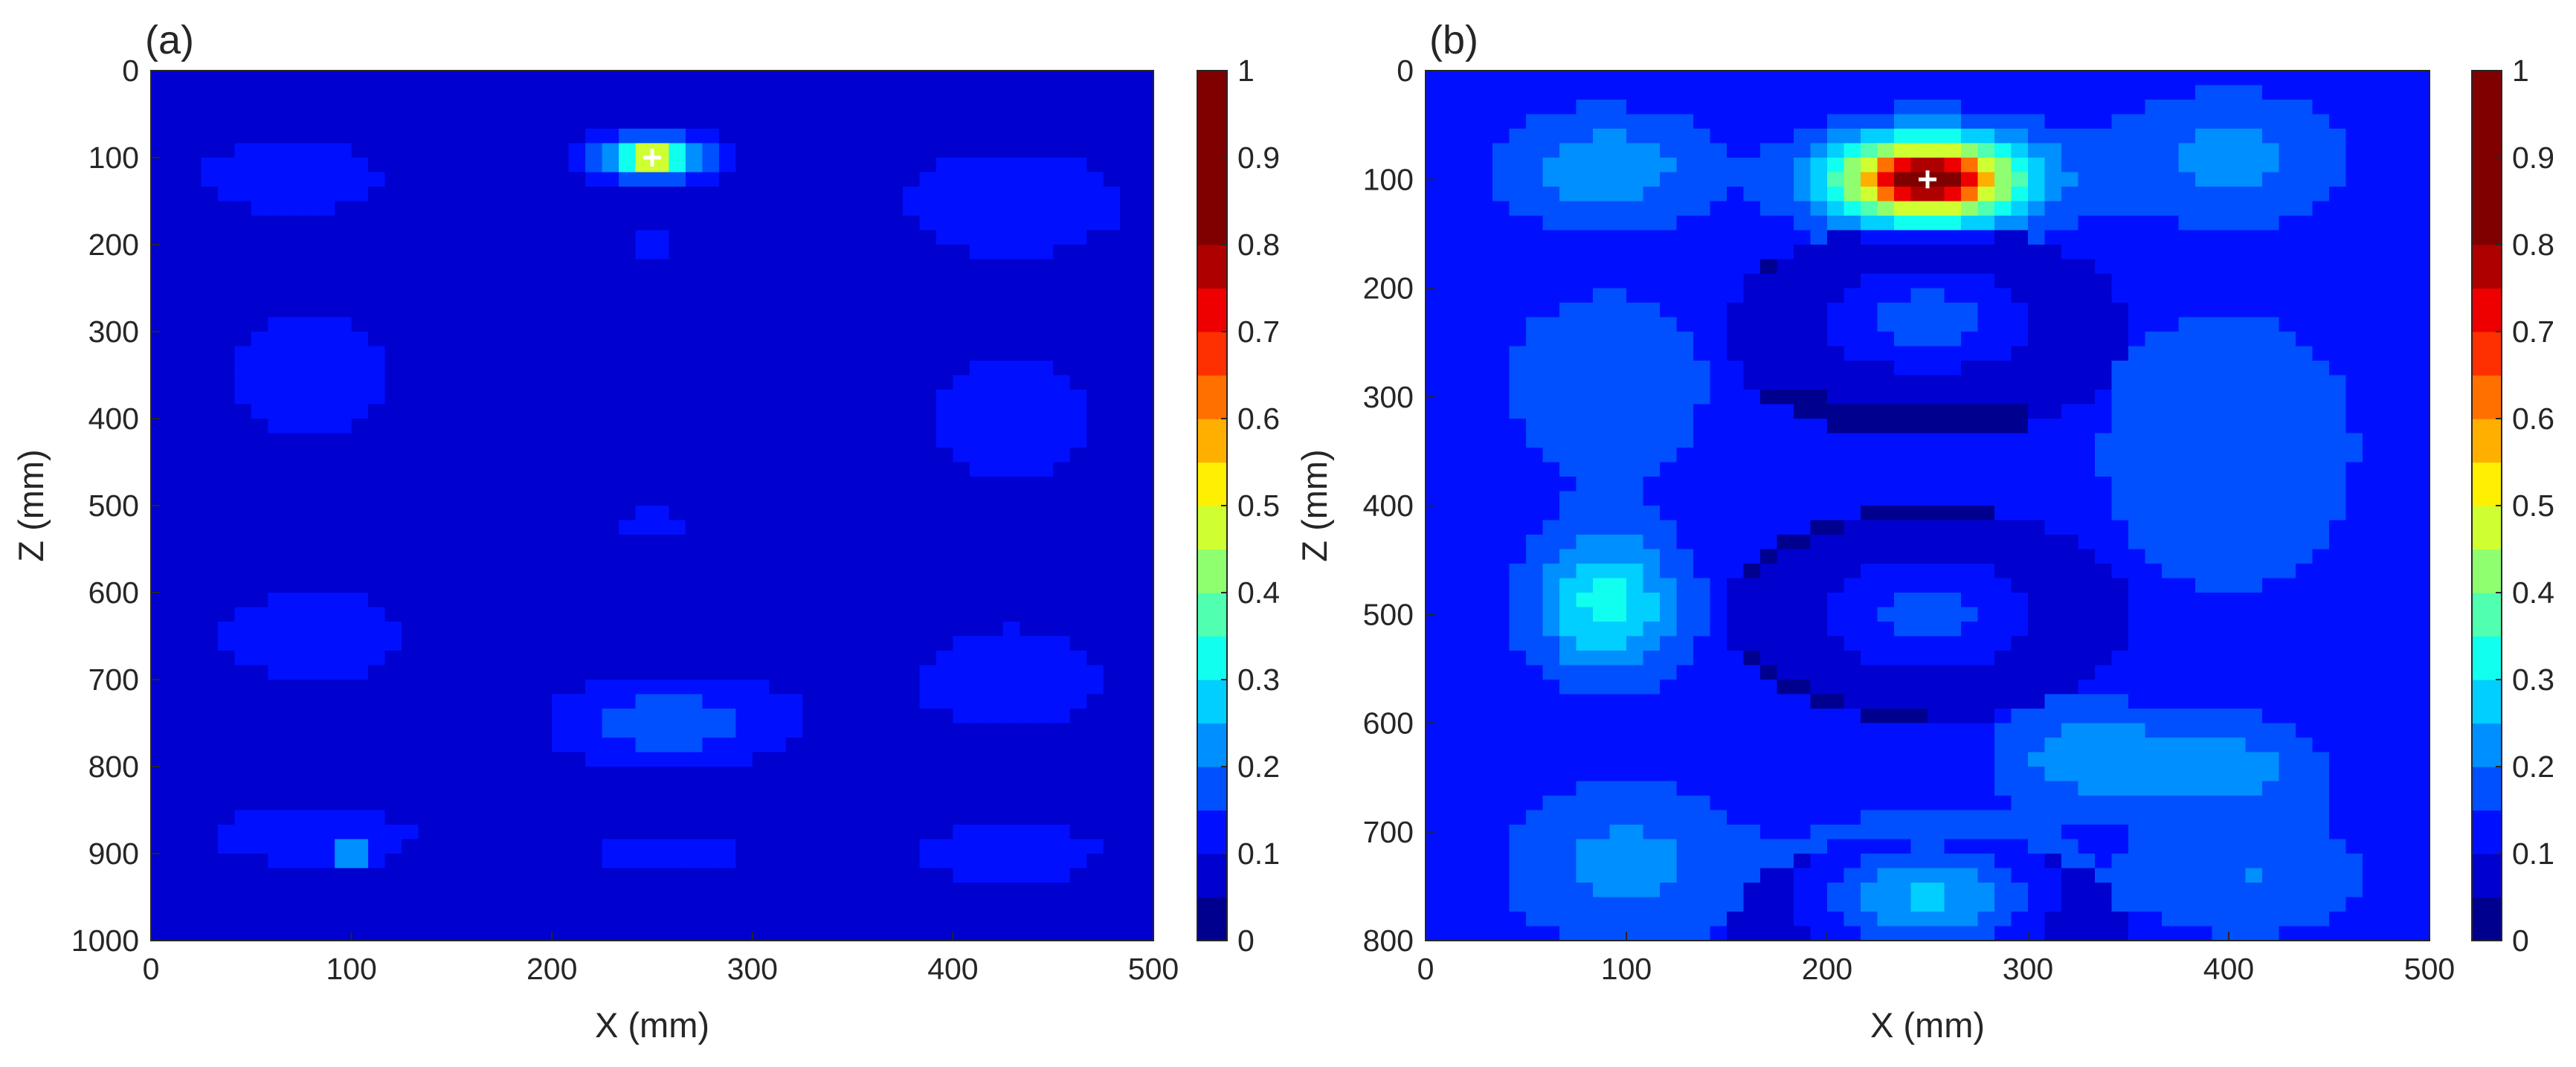 Image resolution: width=2576 pixels, height=1067 pixels. I want to click on panel-label-a: (a), so click(169, 40).